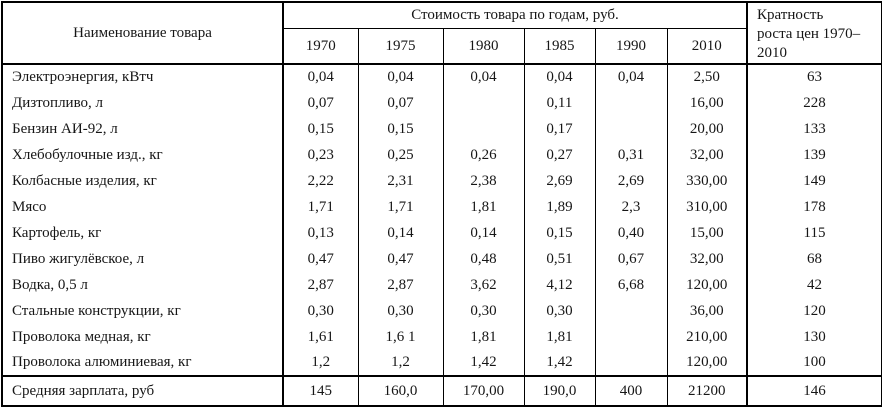 The image size is (882, 408). I want to click on year-value-cell: 1,6 1, so click(400, 337).